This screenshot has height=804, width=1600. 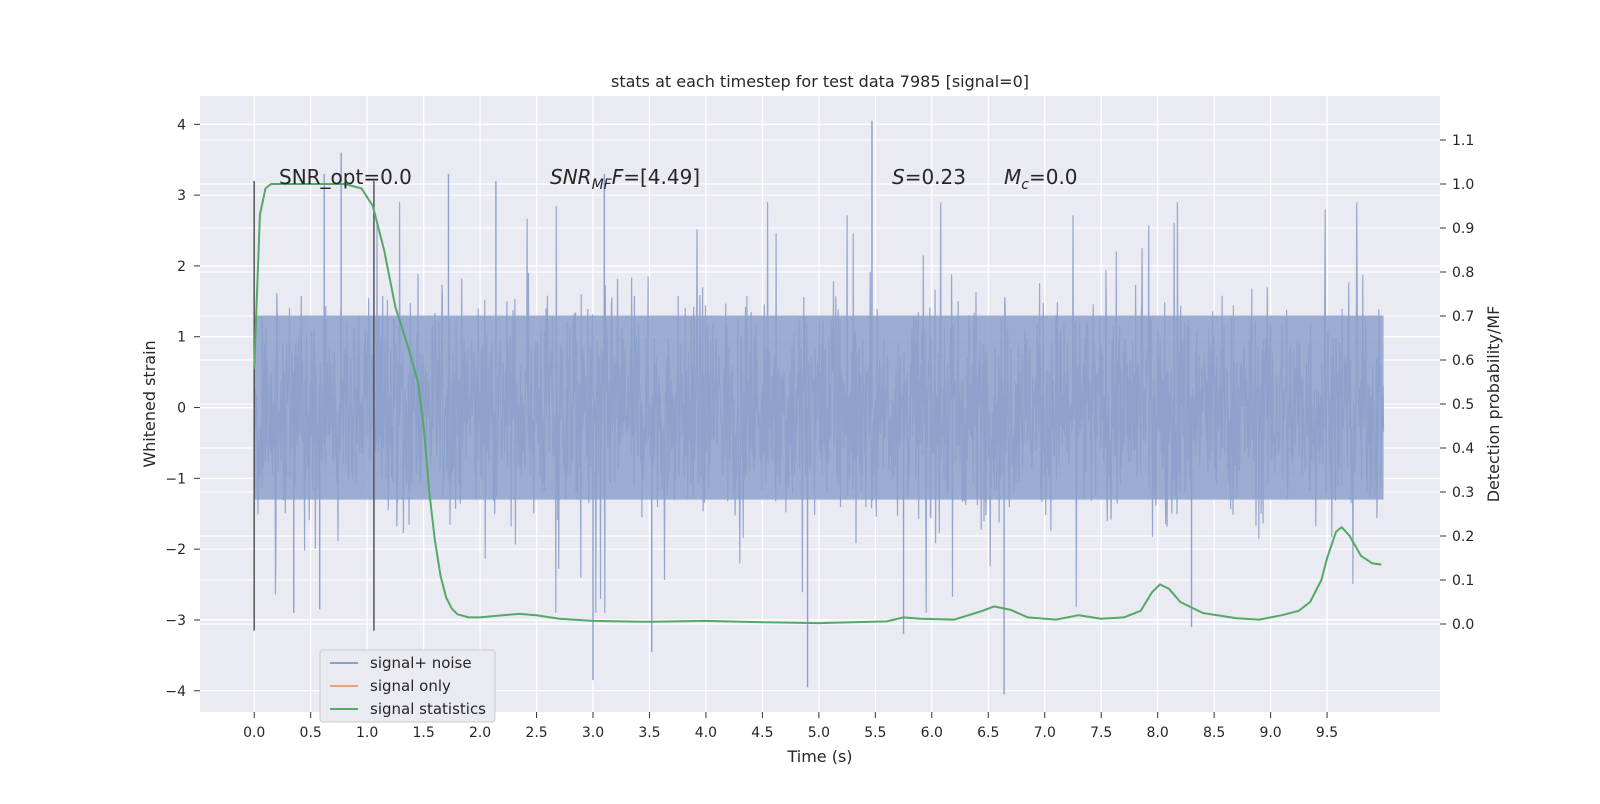 What do you see at coordinates (1463, 625) in the screenshot?
I see `right-y-tick-label: 0.0` at bounding box center [1463, 625].